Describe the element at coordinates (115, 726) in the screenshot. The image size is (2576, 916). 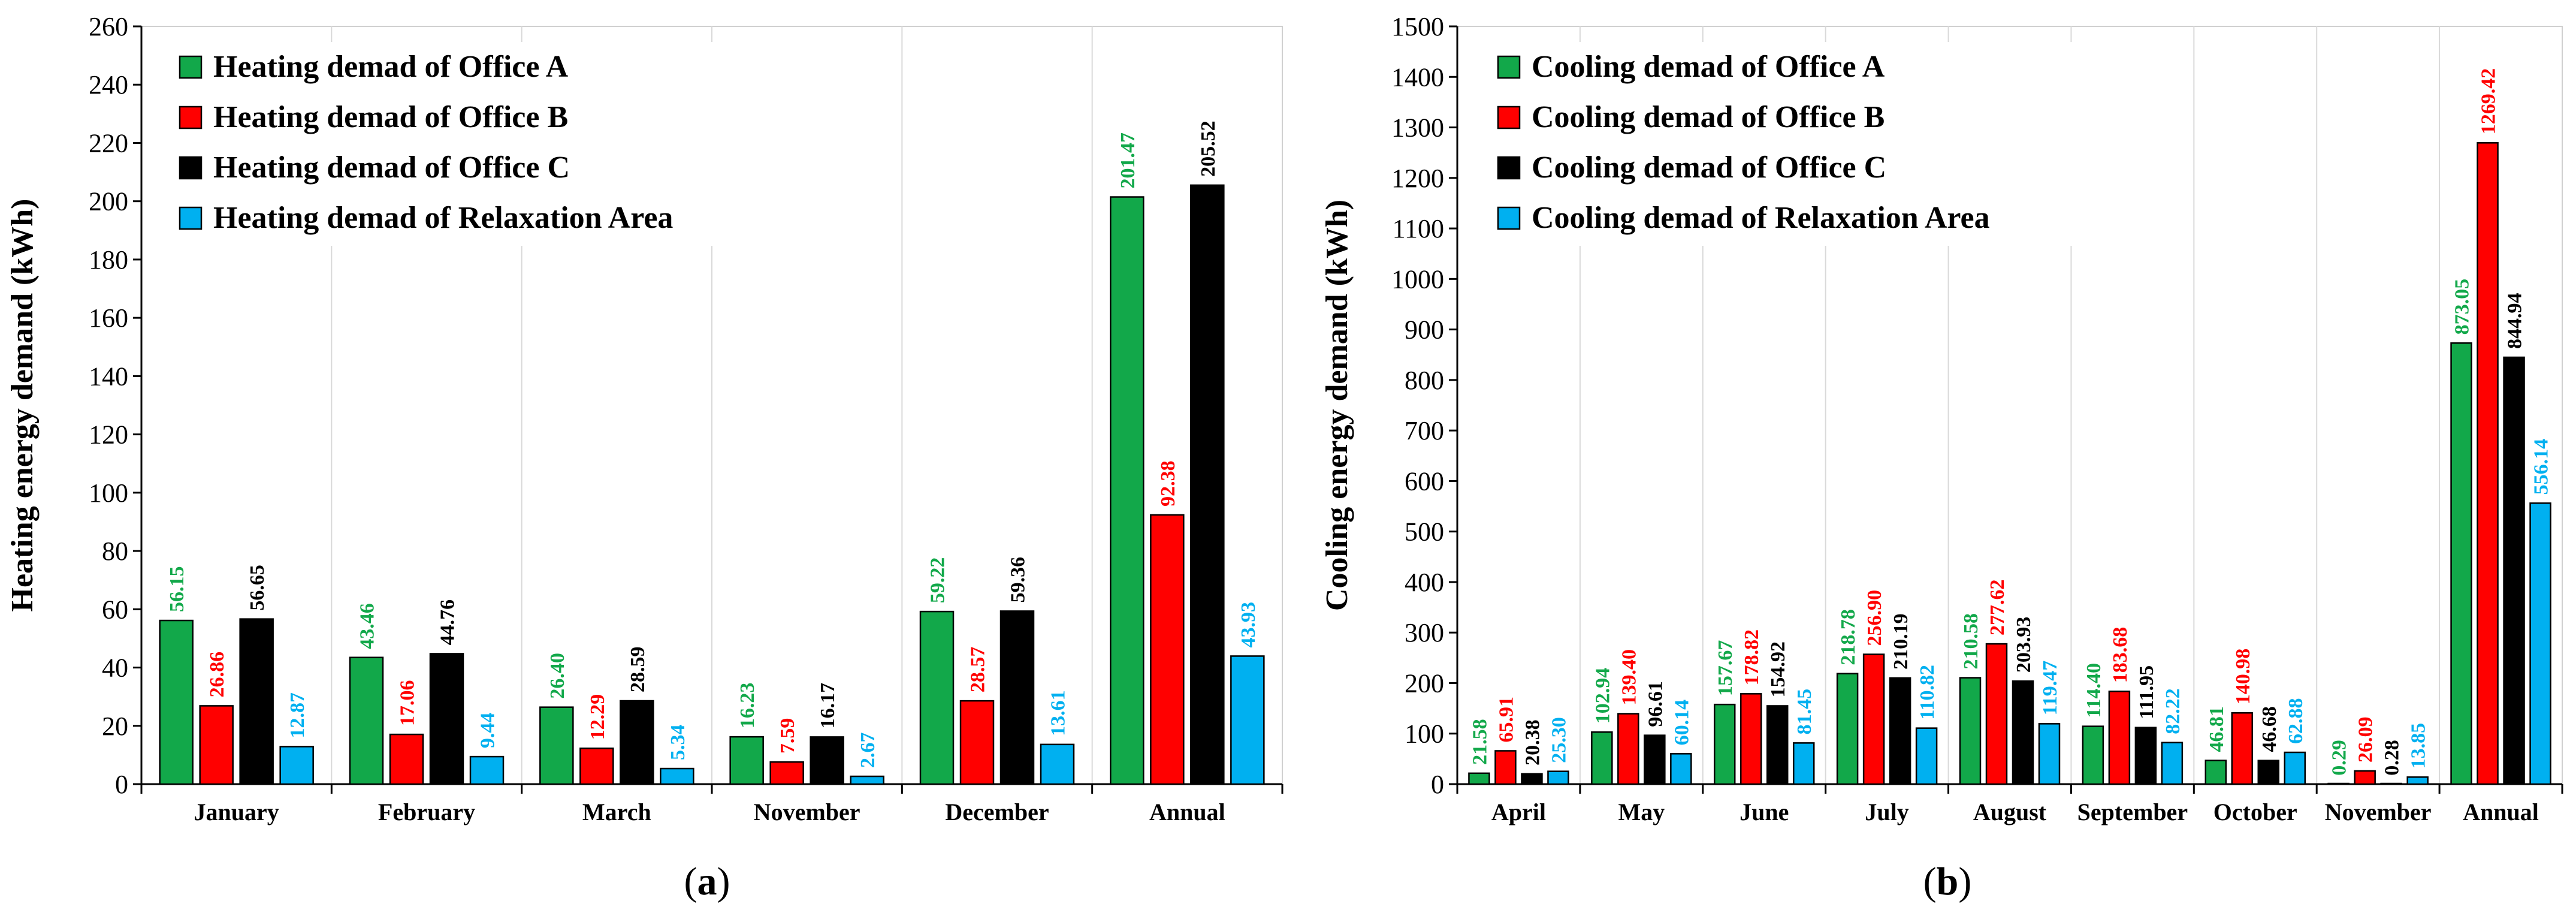
I see `y-tick-label: 20` at that location.